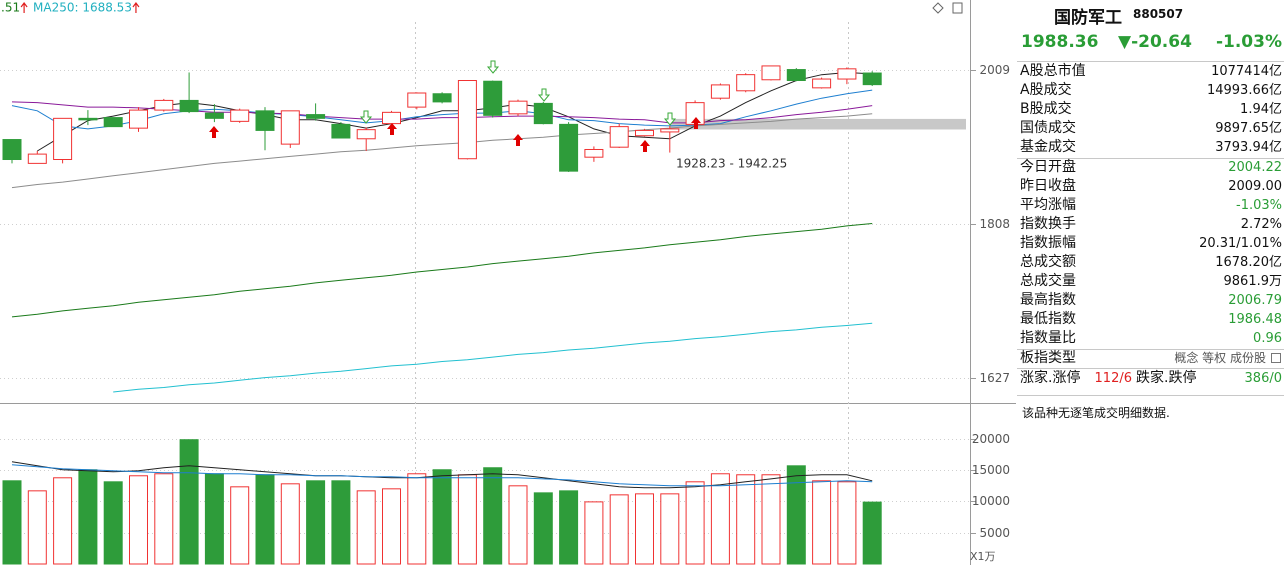  Describe the element at coordinates (1255, 300) in the screenshot. I see `row-value: 2006.79` at that location.